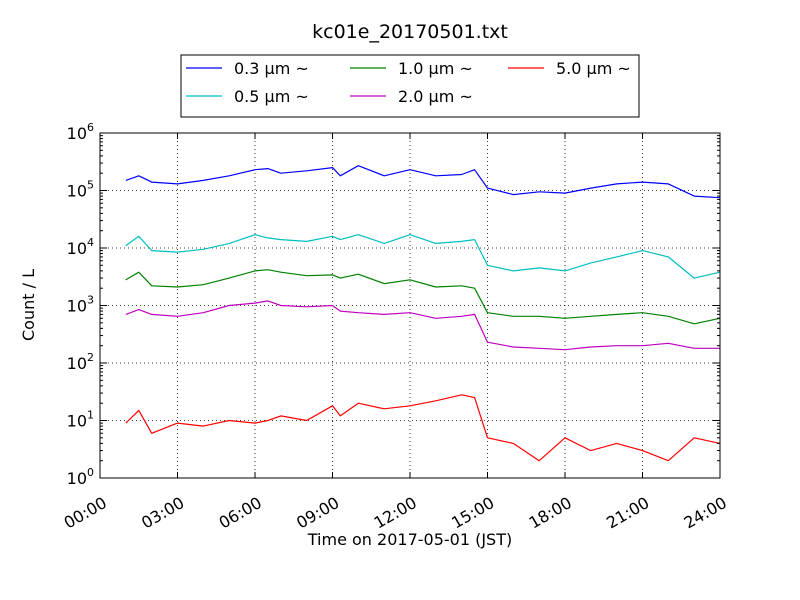 This screenshot has width=800, height=600. Describe the element at coordinates (593, 68) in the screenshot. I see `legend-label: 5.0 μm ~` at that location.